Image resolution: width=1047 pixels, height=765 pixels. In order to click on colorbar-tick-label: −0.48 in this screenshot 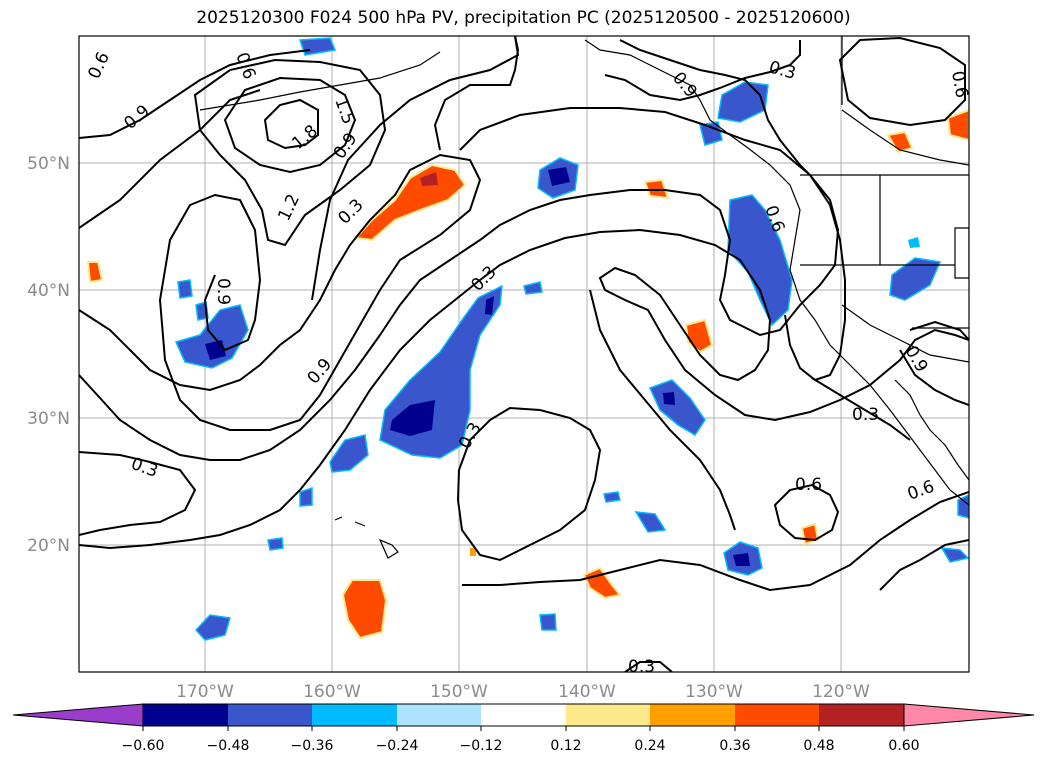, I will do `click(228, 746)`.